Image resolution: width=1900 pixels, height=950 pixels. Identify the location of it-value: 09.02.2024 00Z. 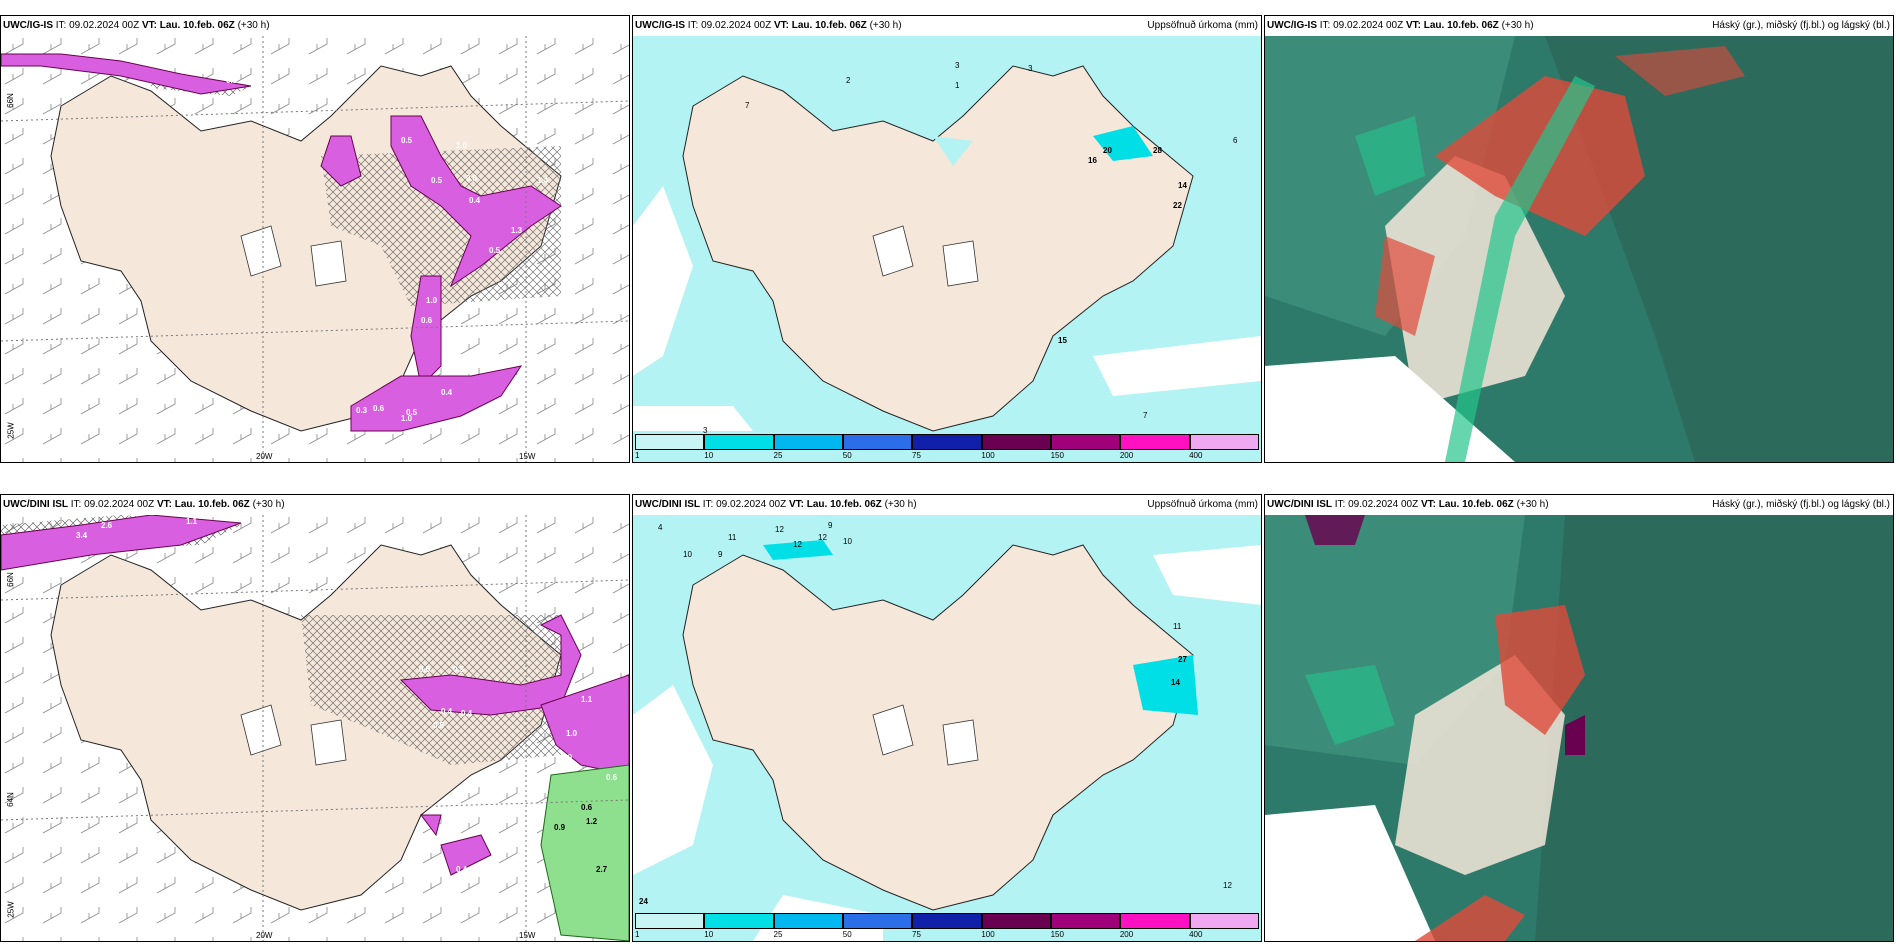
(736, 25).